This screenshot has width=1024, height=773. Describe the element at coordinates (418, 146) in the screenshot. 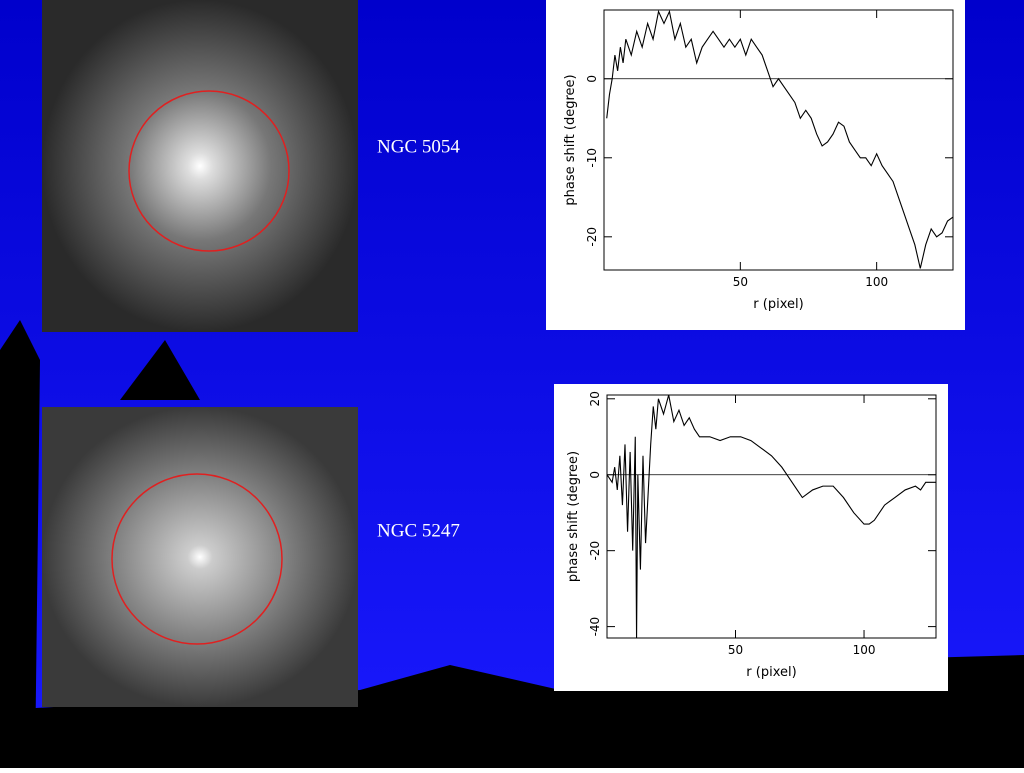

I see `chart-title: NGC 5054` at that location.